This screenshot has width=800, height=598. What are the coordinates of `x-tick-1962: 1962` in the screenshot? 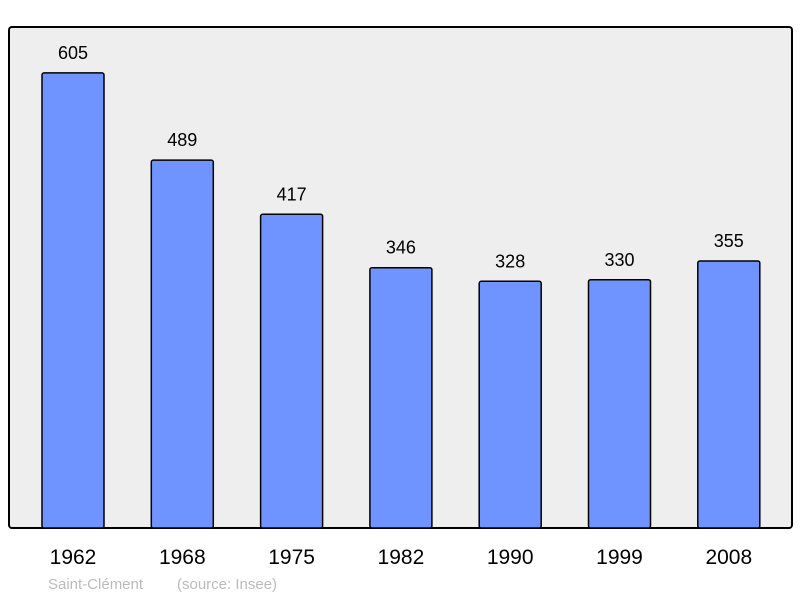 It's located at (73, 557).